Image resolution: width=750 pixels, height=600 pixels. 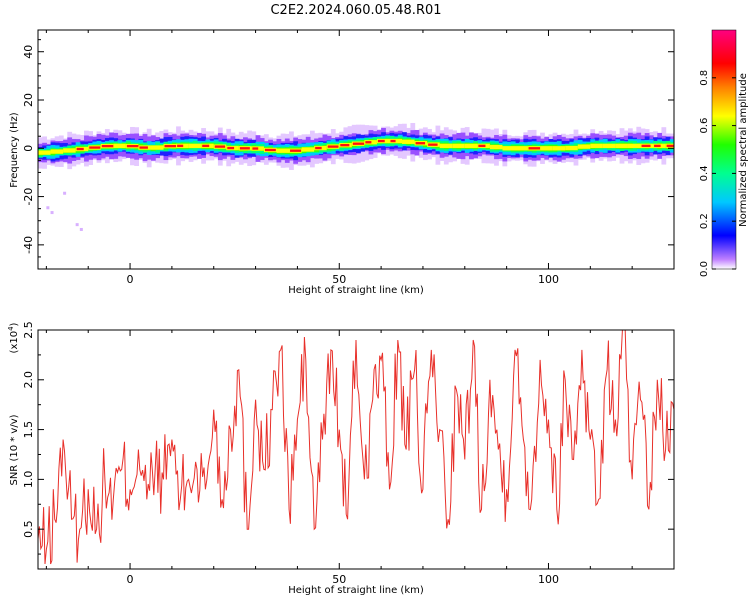 What do you see at coordinates (28, 529) in the screenshot?
I see `y-tick-label: 0.5` at bounding box center [28, 529].